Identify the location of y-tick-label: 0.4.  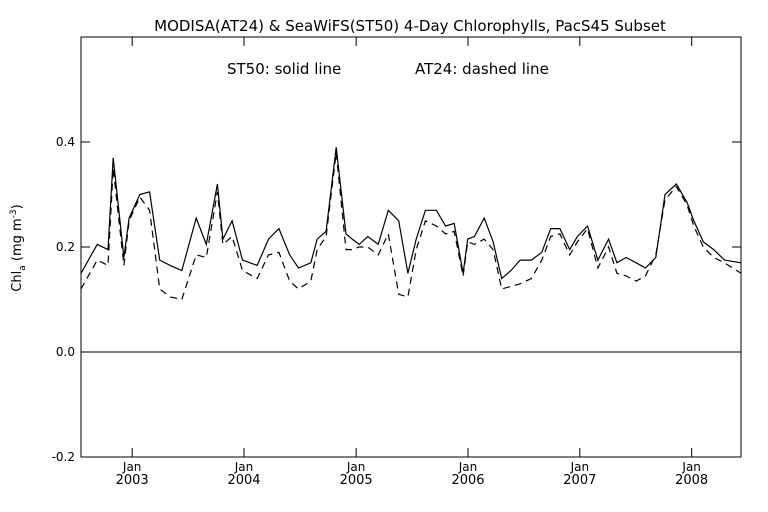
(65, 142).